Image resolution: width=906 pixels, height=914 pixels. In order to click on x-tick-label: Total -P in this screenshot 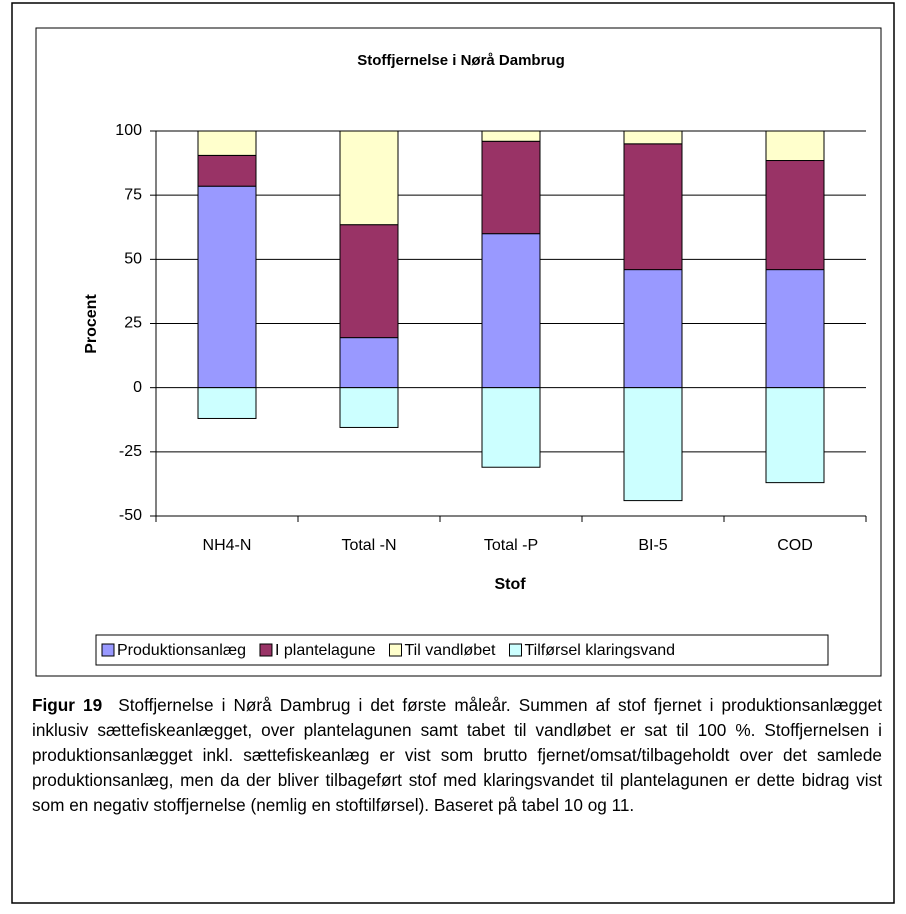, I will do `click(511, 545)`.